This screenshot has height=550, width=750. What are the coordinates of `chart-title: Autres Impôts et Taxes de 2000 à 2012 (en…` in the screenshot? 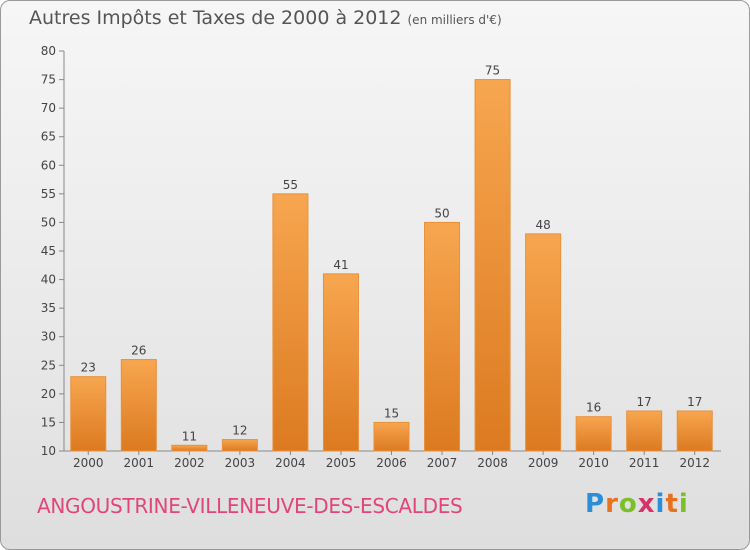 It's located at (265, 18).